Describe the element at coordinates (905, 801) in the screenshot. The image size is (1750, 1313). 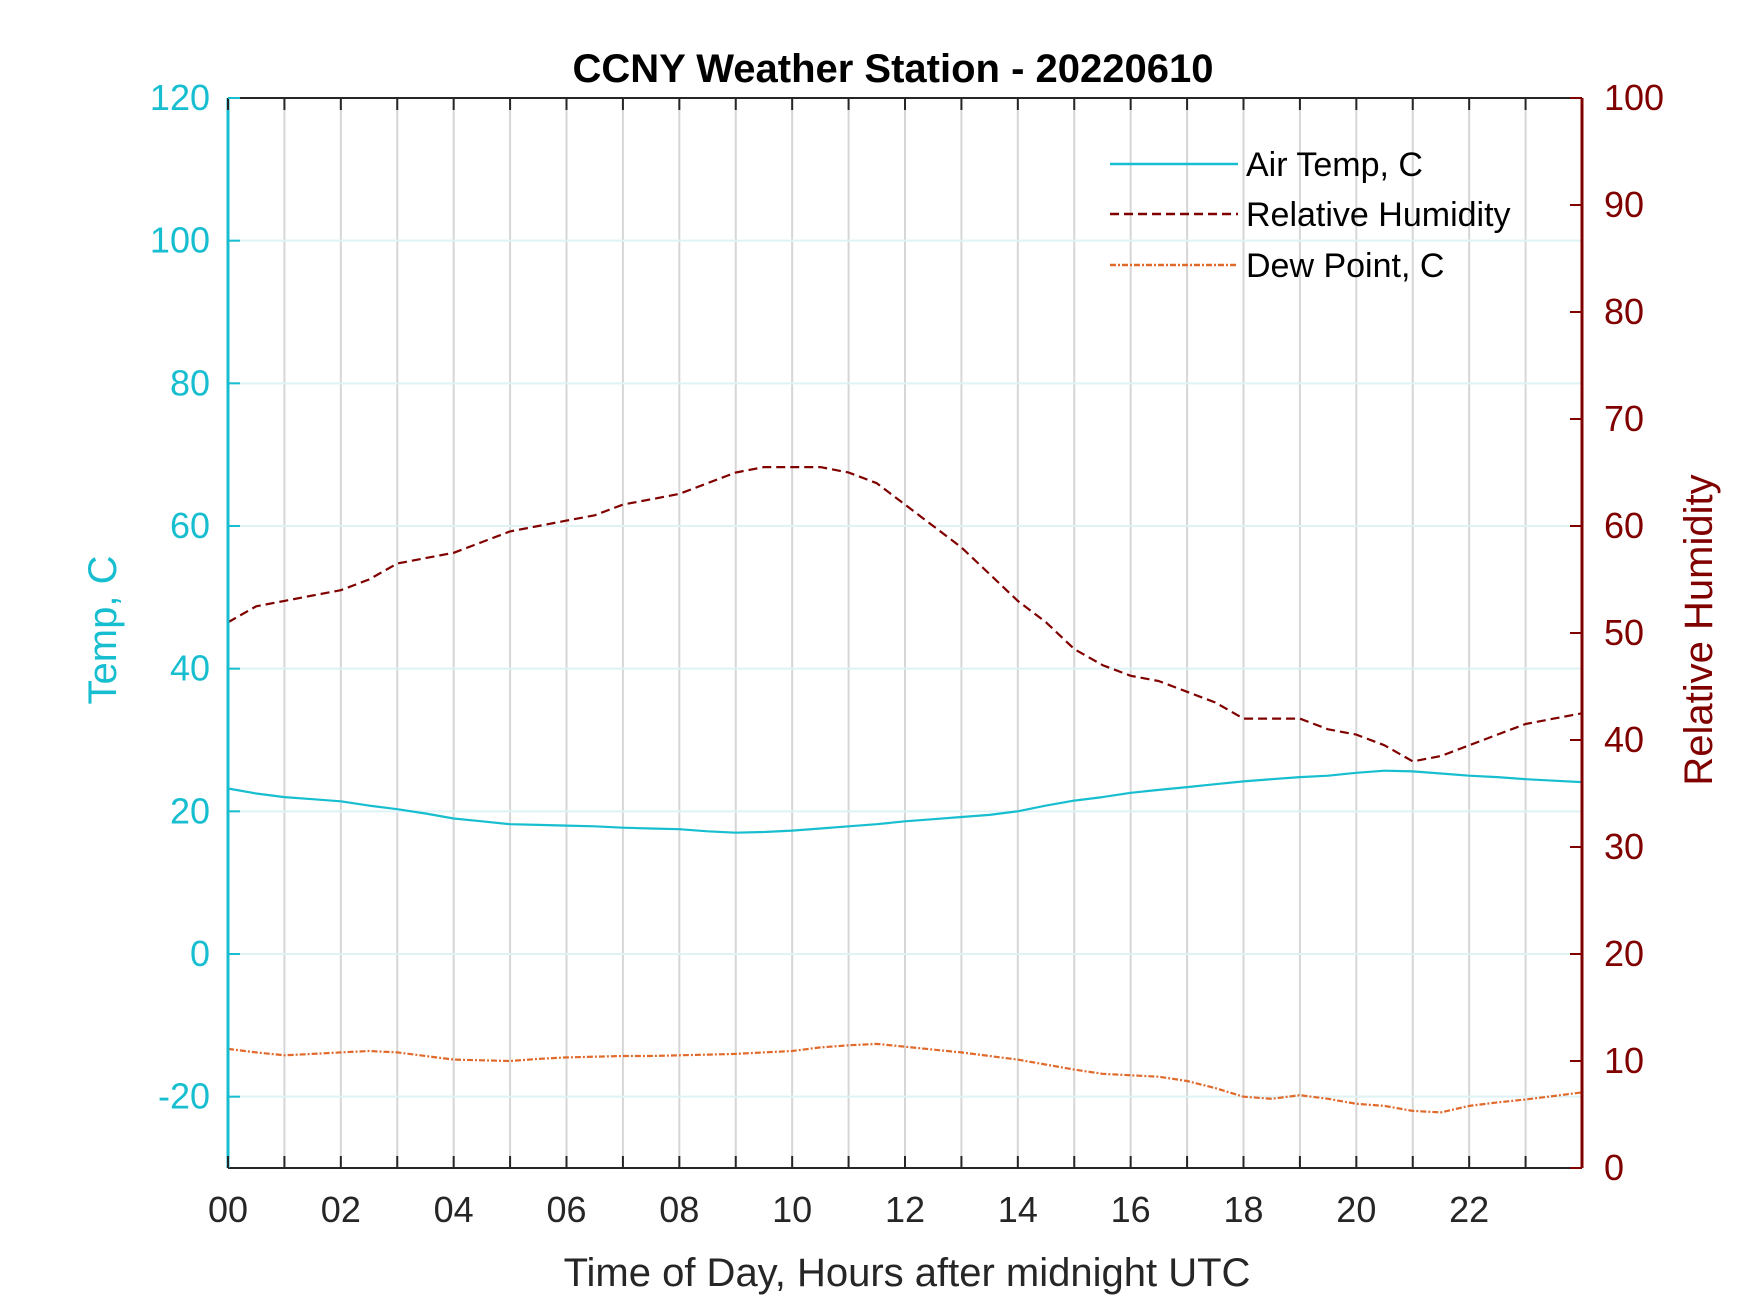
I see `series-line-air-temp` at that location.